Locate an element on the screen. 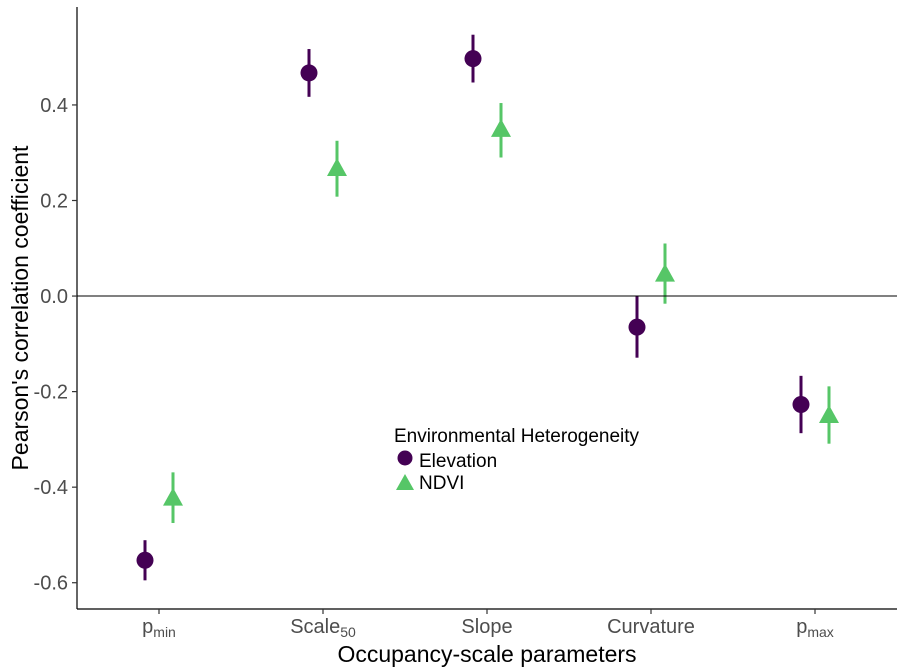 Image resolution: width=906 pixels, height=672 pixels. legend-label-ndvi: NDVI is located at coordinates (441, 483).